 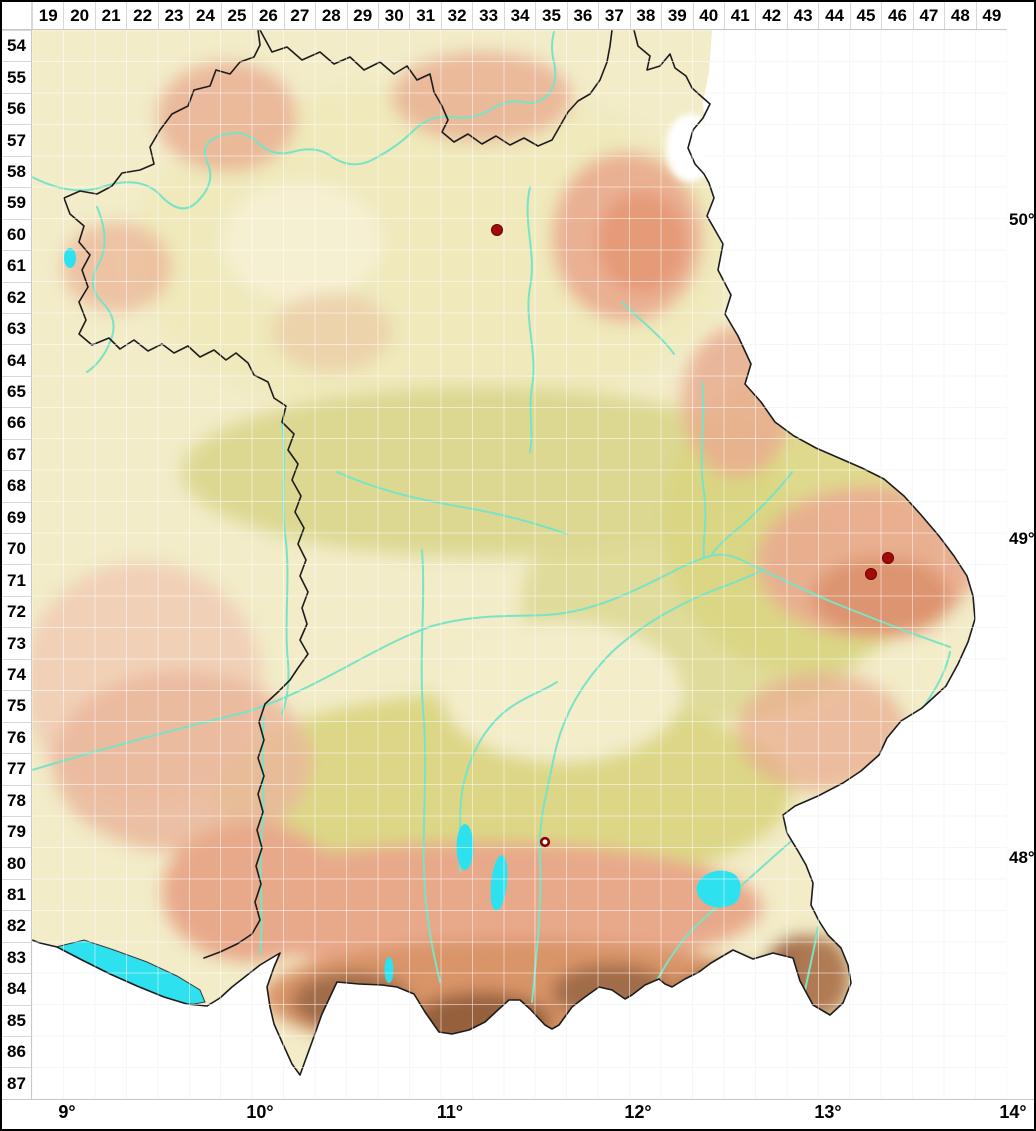 What do you see at coordinates (16, 925) in the screenshot?
I see `grid-row-label: 82` at bounding box center [16, 925].